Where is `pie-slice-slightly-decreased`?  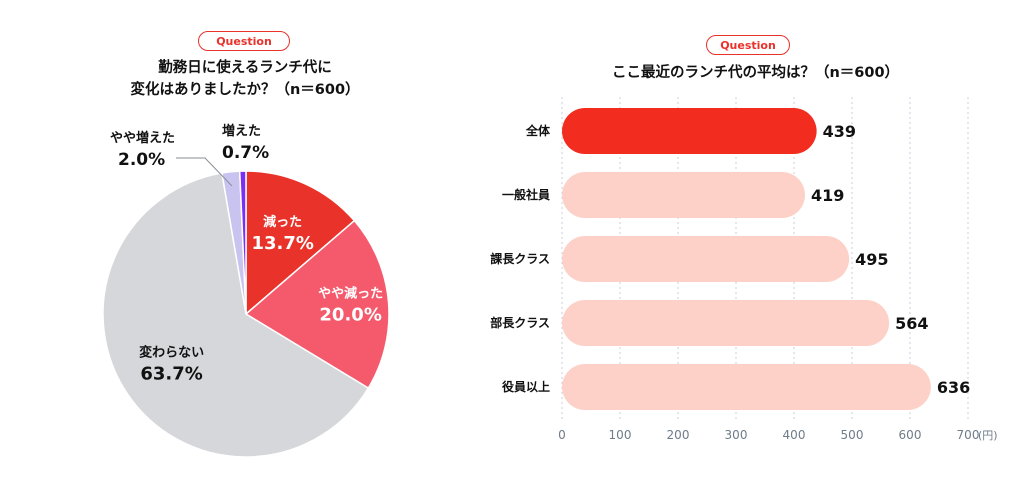 pie-slice-slightly-decreased is located at coordinates (317, 304).